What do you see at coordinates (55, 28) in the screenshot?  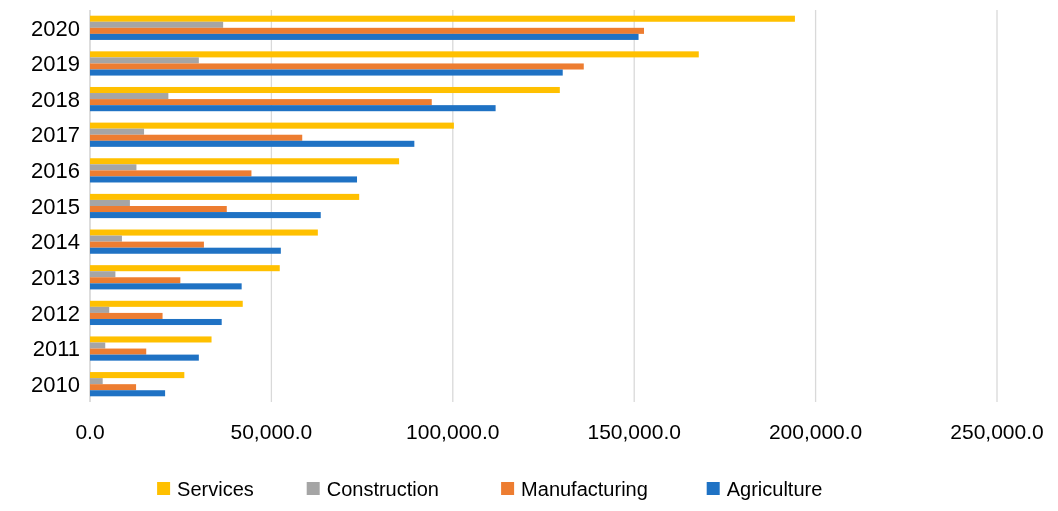 I see `y-tick-label: 2020` at bounding box center [55, 28].